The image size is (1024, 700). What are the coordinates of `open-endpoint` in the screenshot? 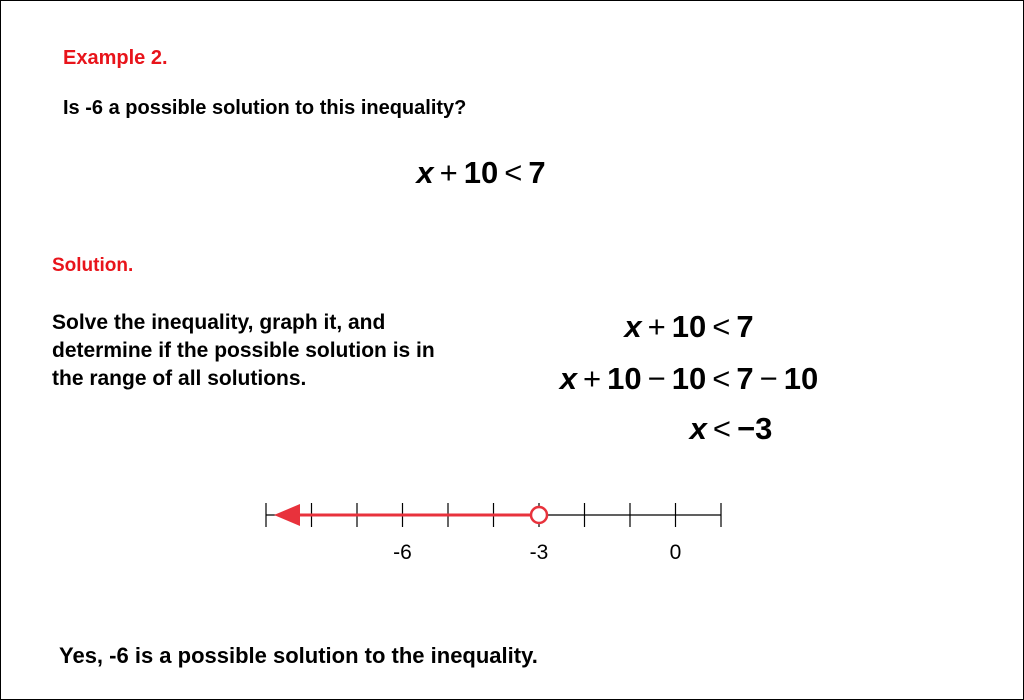 It's located at (539, 515).